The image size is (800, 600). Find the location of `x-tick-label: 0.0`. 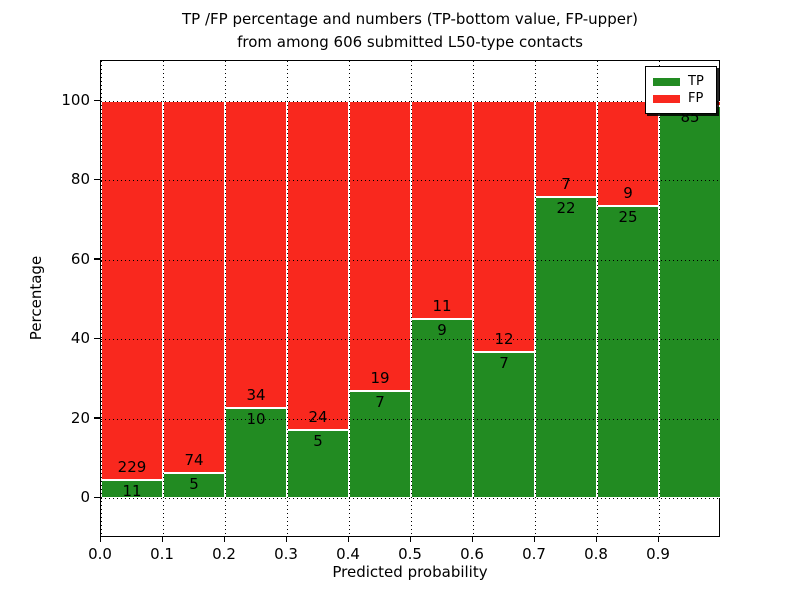

x-tick-label: 0.0 is located at coordinates (100, 554).